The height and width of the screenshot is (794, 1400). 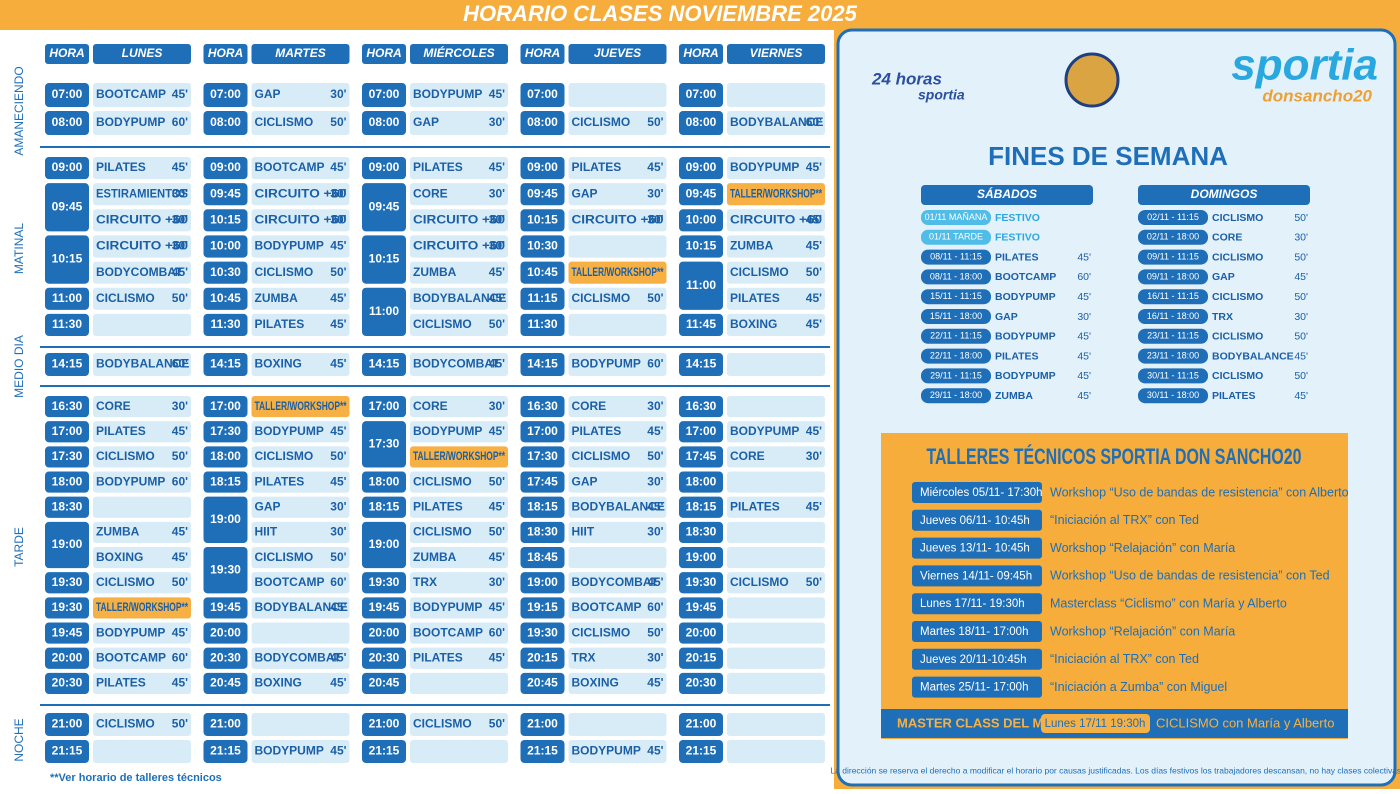 What do you see at coordinates (701, 481) in the screenshot?
I see `time: 18:00` at bounding box center [701, 481].